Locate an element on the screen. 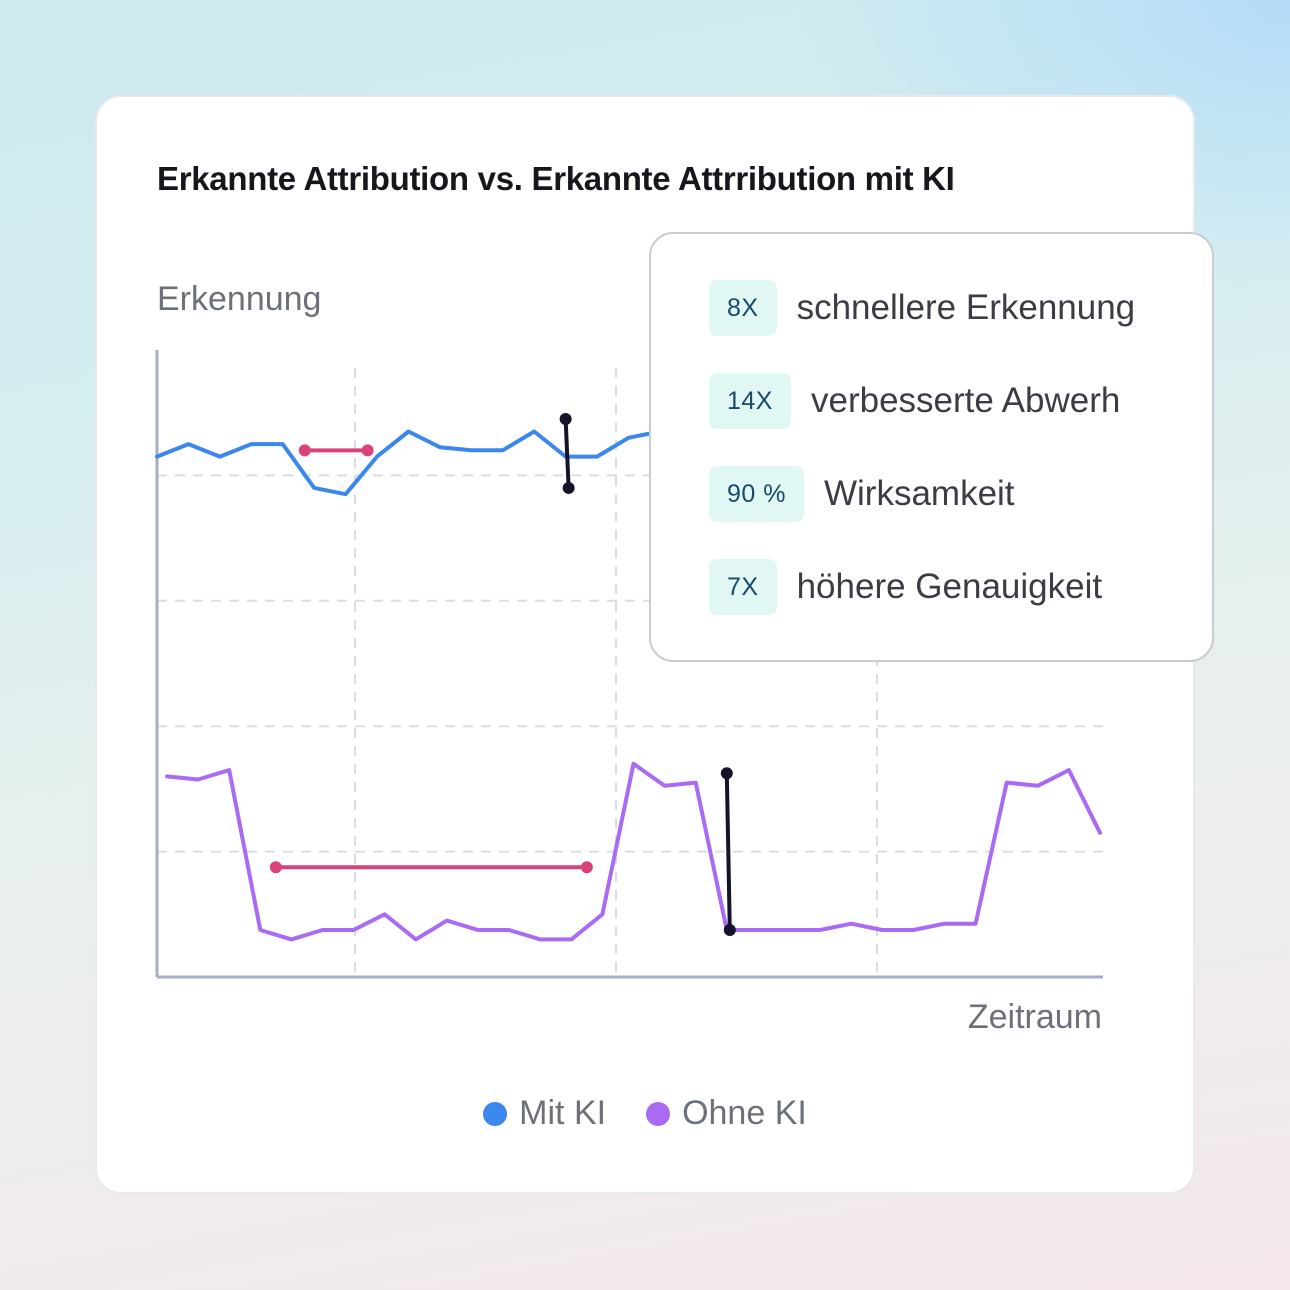 Image resolution: width=1290 pixels, height=1290 pixels. legend-swatch-ohne-ki is located at coordinates (658, 1113).